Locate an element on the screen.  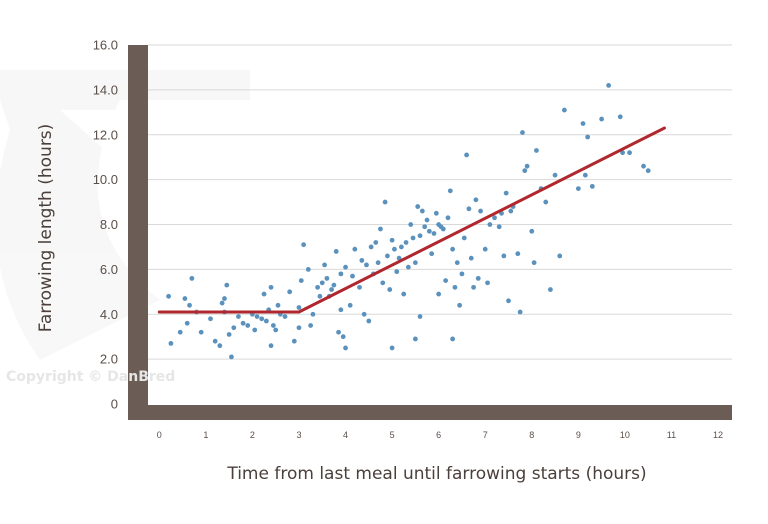
x-tick-label: 0 is located at coordinates (159, 435).